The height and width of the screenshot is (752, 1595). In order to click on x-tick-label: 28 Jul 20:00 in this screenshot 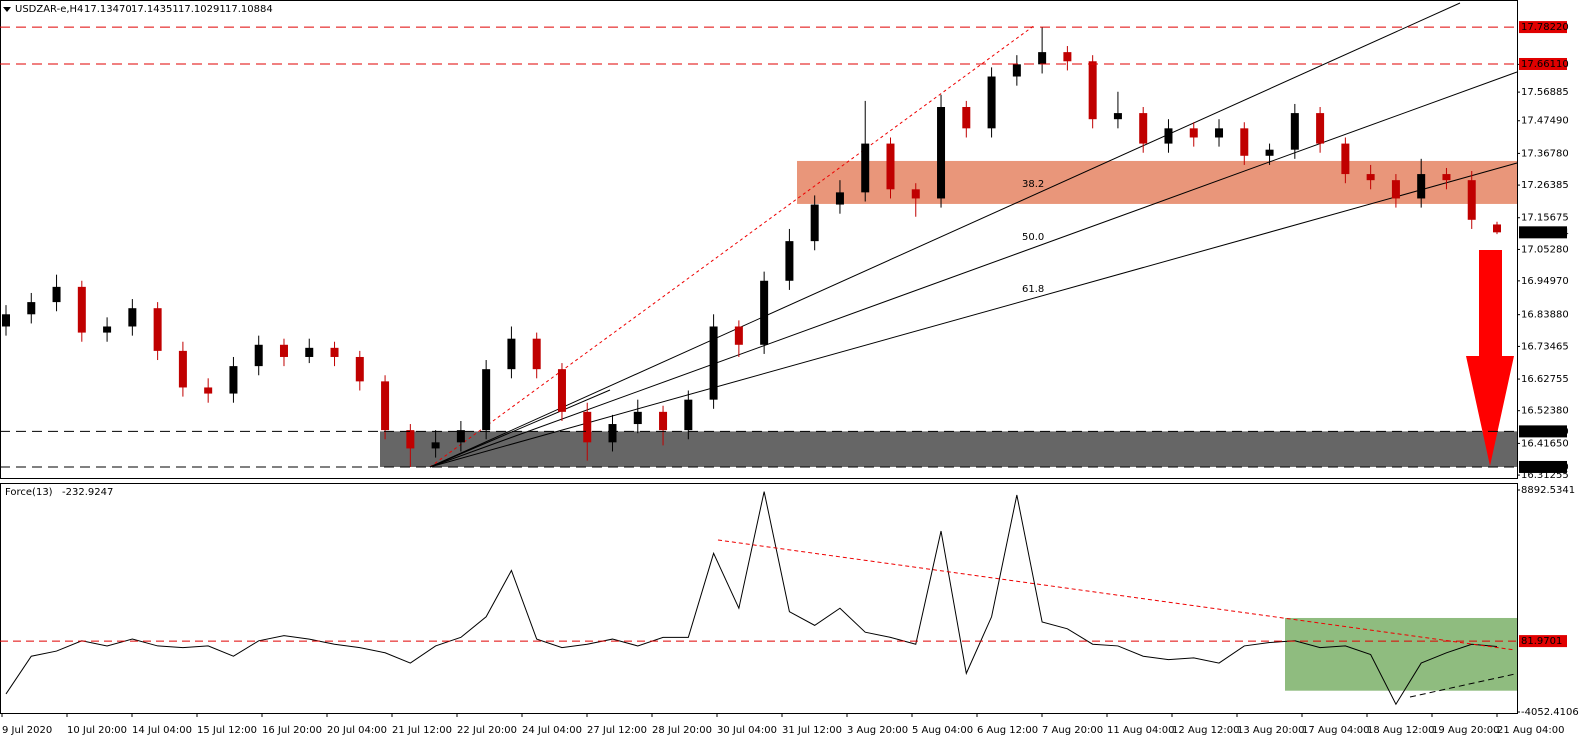, I will do `click(682, 730)`.